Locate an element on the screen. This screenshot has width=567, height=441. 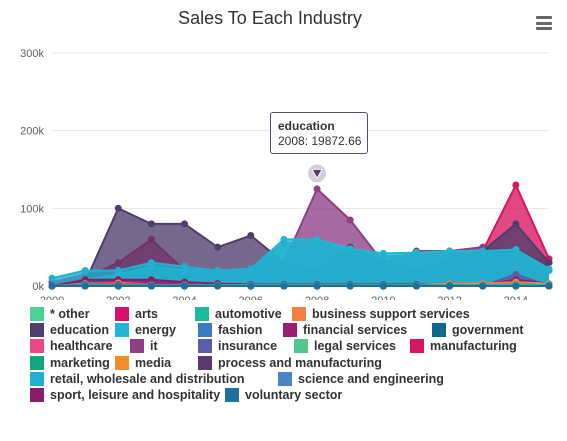
legend-item: government is located at coordinates (478, 330).